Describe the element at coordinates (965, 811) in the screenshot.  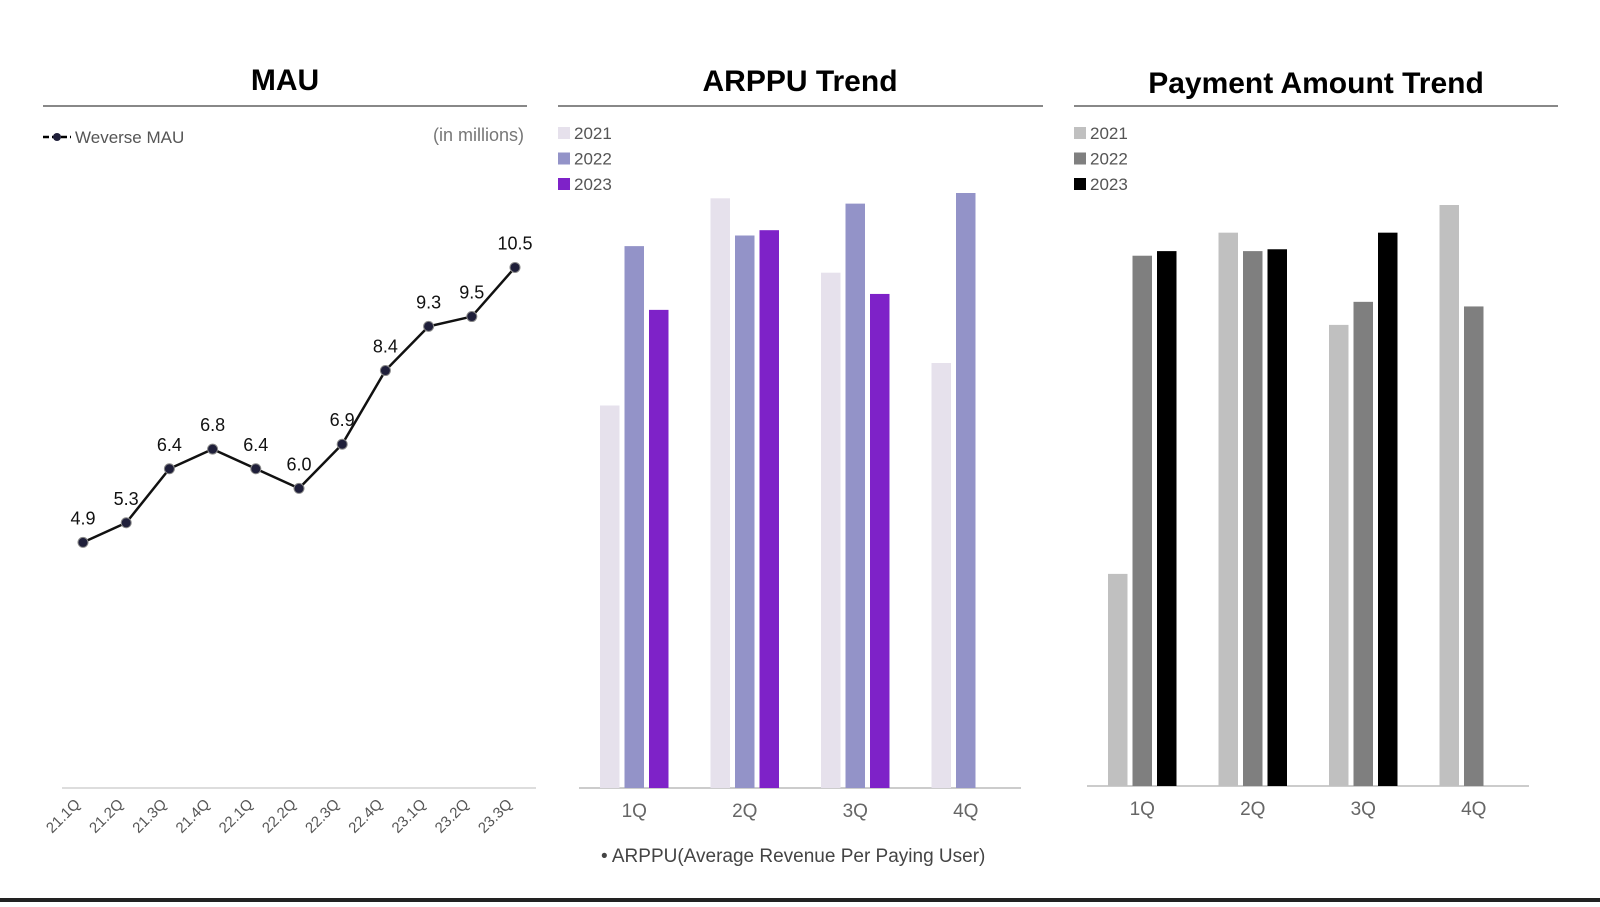
I see `arppu-x-tick-label: 4Q` at that location.